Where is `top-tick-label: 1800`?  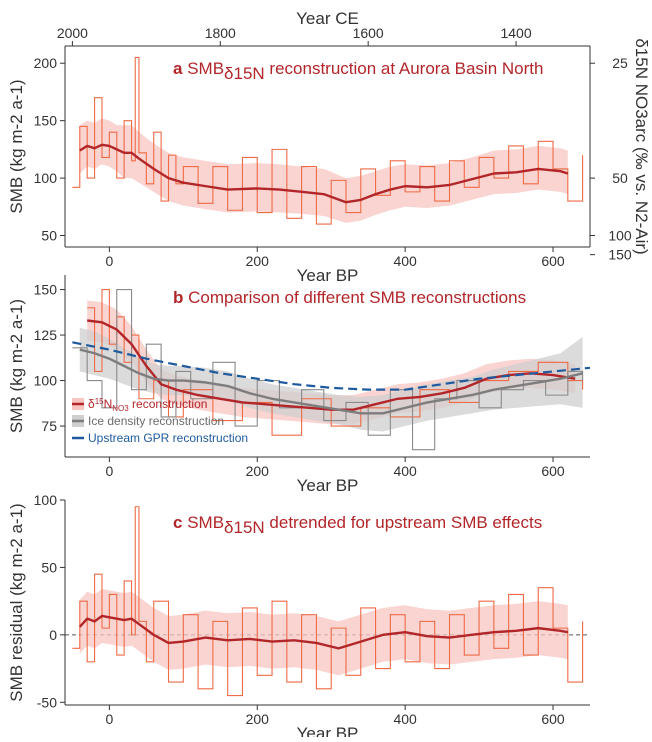 top-tick-label: 1800 is located at coordinates (220, 33).